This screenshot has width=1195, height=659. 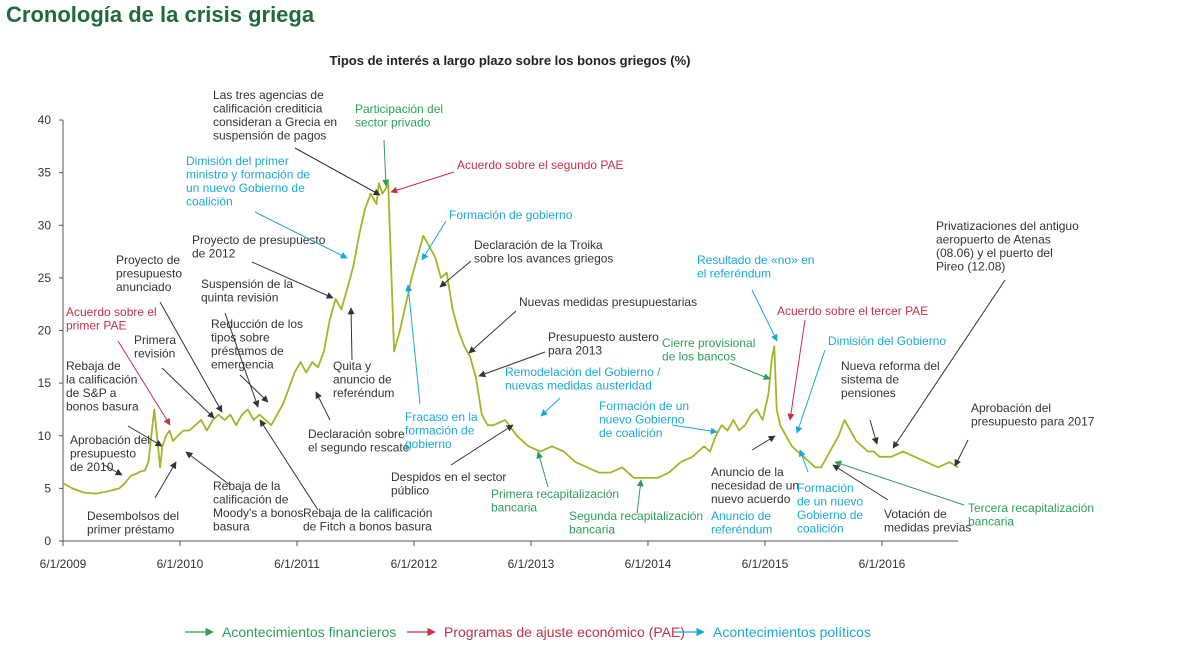 I want to click on x-tick-label: 6/1/2014, so click(x=648, y=564).